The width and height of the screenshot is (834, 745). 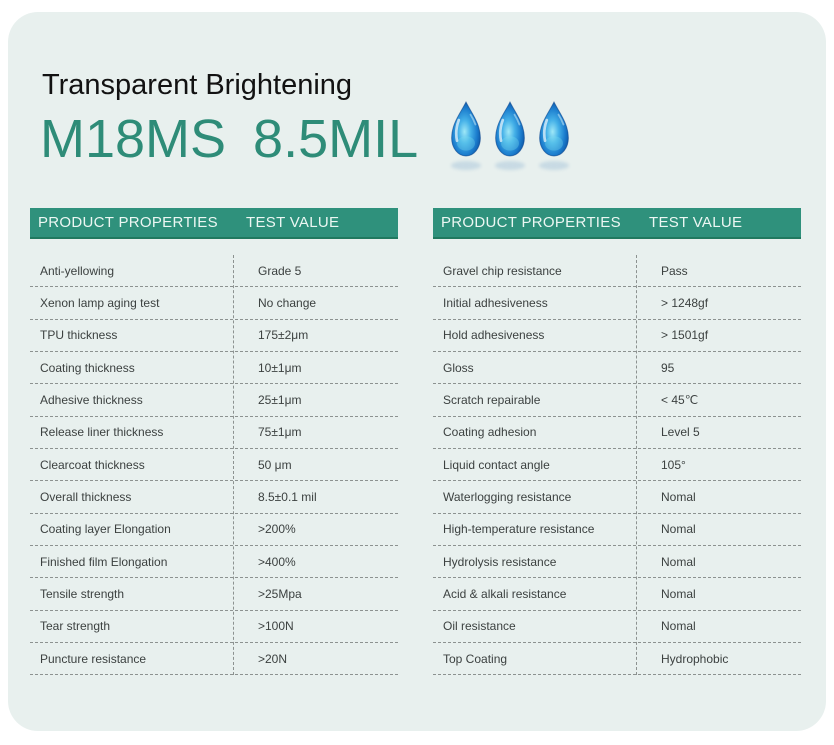 I want to click on test-value: No change, so click(x=287, y=303).